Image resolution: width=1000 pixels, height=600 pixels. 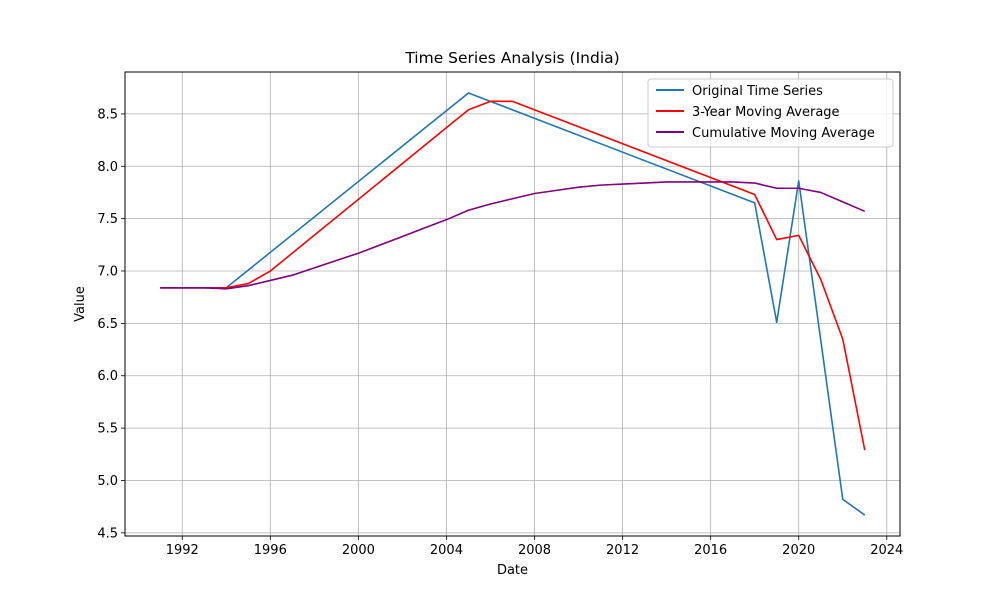 What do you see at coordinates (107, 533) in the screenshot?
I see `y-tick-label: 4.5` at bounding box center [107, 533].